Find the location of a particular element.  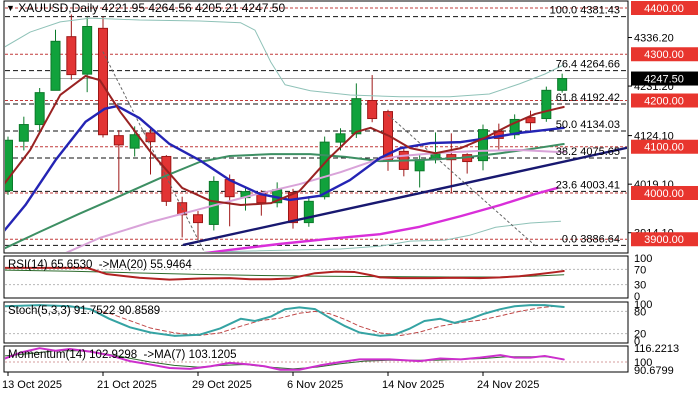

fib-level-label: 61.8 4192.42 is located at coordinates (588, 98).